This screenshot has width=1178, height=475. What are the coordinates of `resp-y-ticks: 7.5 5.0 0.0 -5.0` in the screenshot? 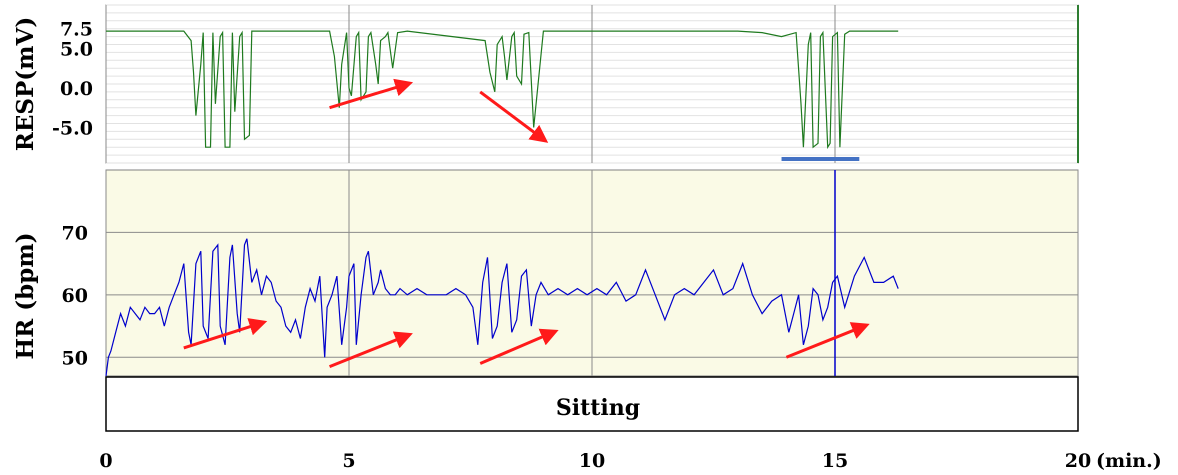 It's located at (72, 79).